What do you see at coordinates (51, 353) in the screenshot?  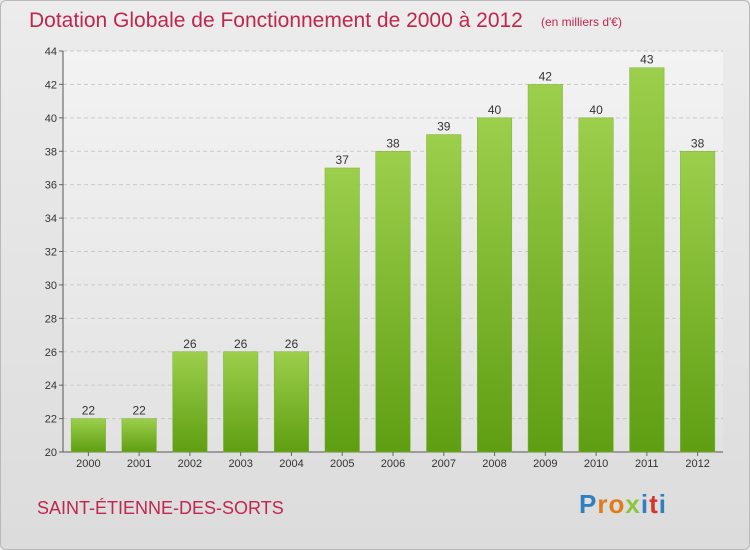 I see `y-tick-label: 26` at bounding box center [51, 353].